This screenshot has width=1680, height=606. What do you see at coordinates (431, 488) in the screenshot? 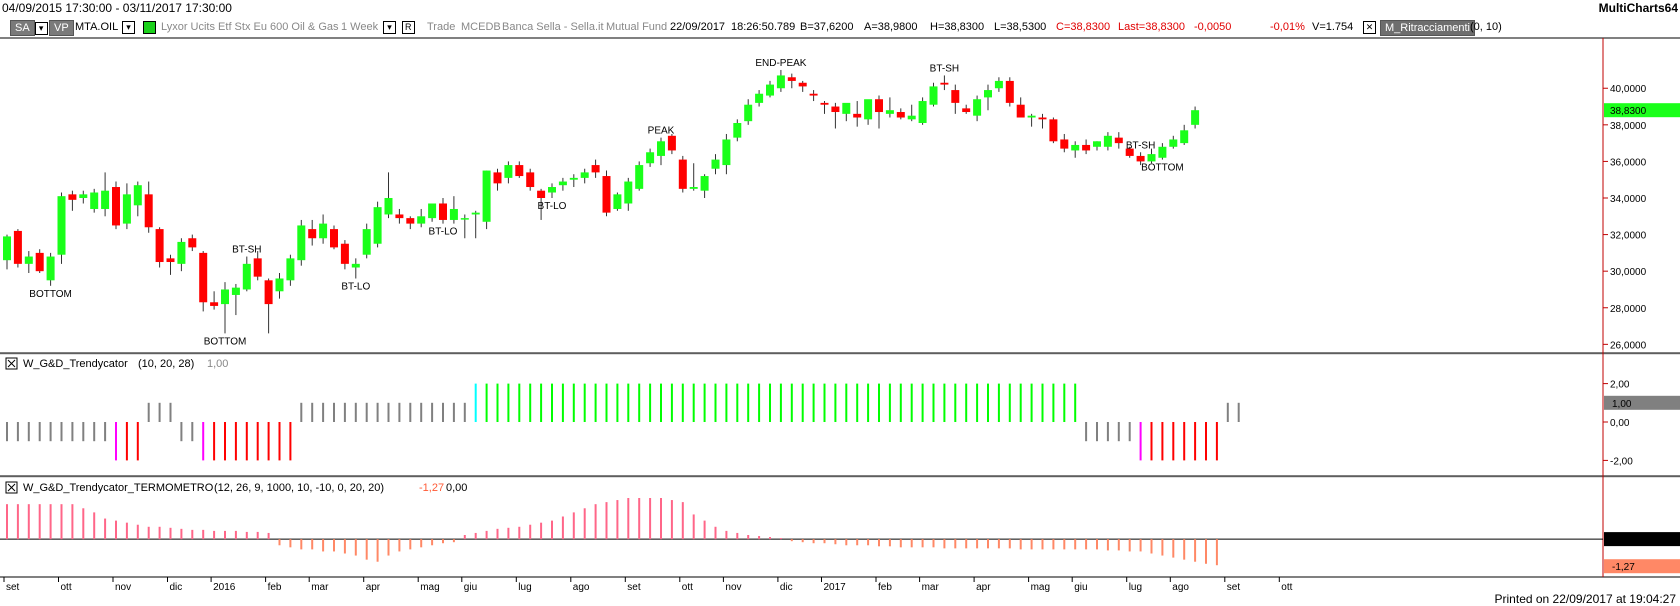
I see `termometro-value-1: -1,27` at bounding box center [431, 488].